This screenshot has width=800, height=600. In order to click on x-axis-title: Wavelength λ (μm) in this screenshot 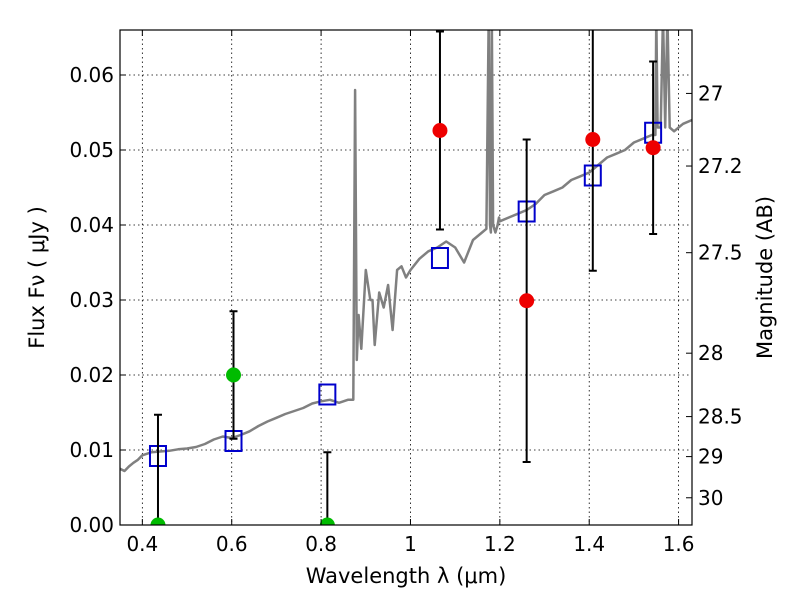, I will do `click(406, 576)`.